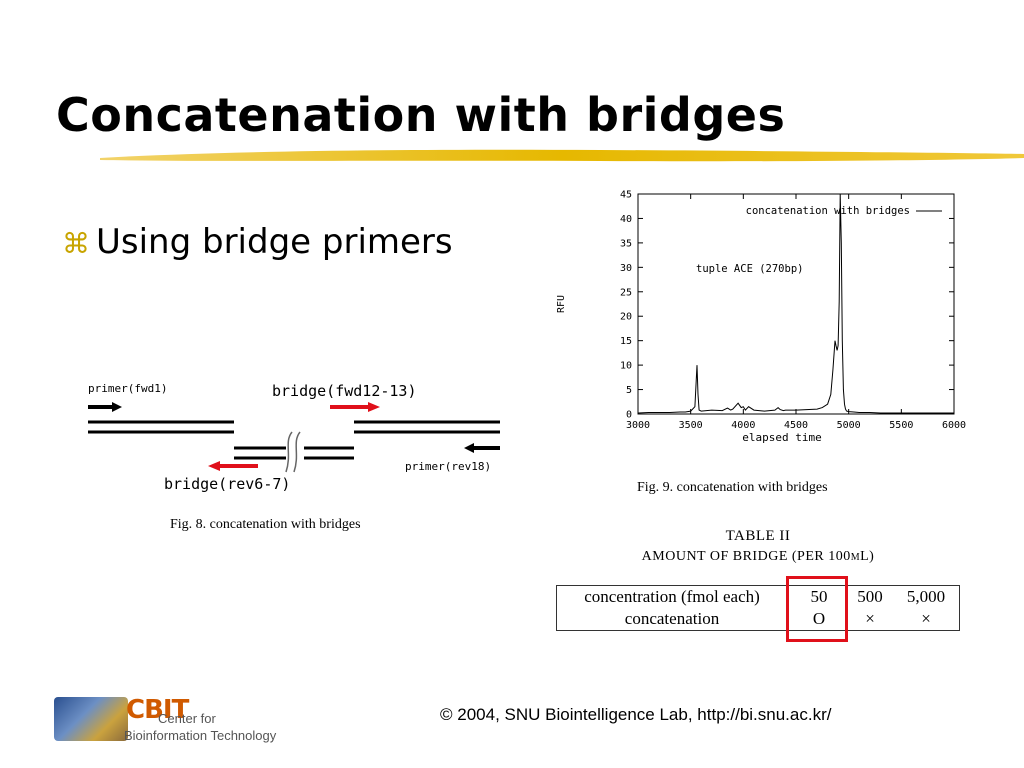 Image resolution: width=1024 pixels, height=768 pixels. Describe the element at coordinates (561, 304) in the screenshot. I see `y-axis-label: RFU` at that location.